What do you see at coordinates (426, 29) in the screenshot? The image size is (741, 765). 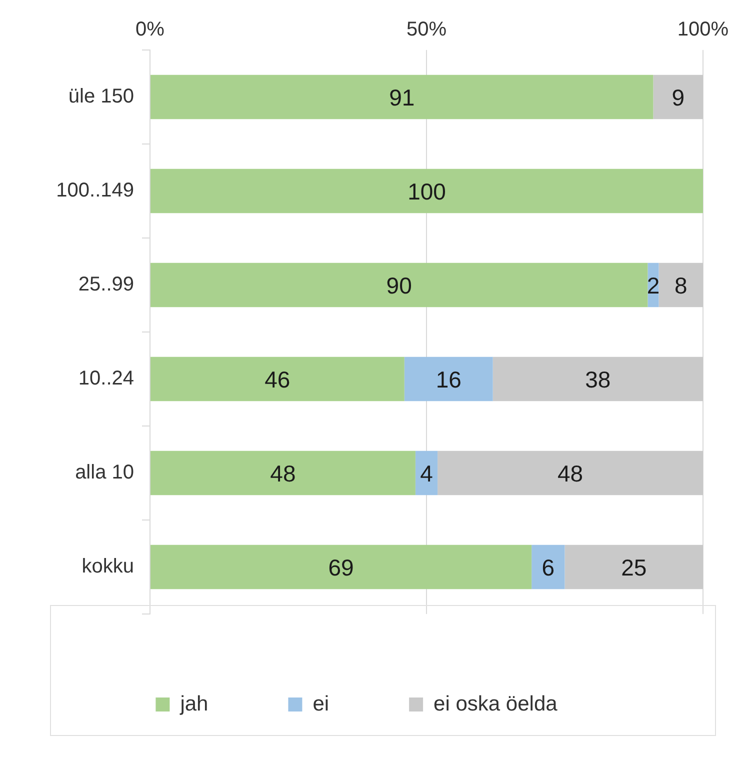 I see `x-tick-label: 50%` at bounding box center [426, 29].